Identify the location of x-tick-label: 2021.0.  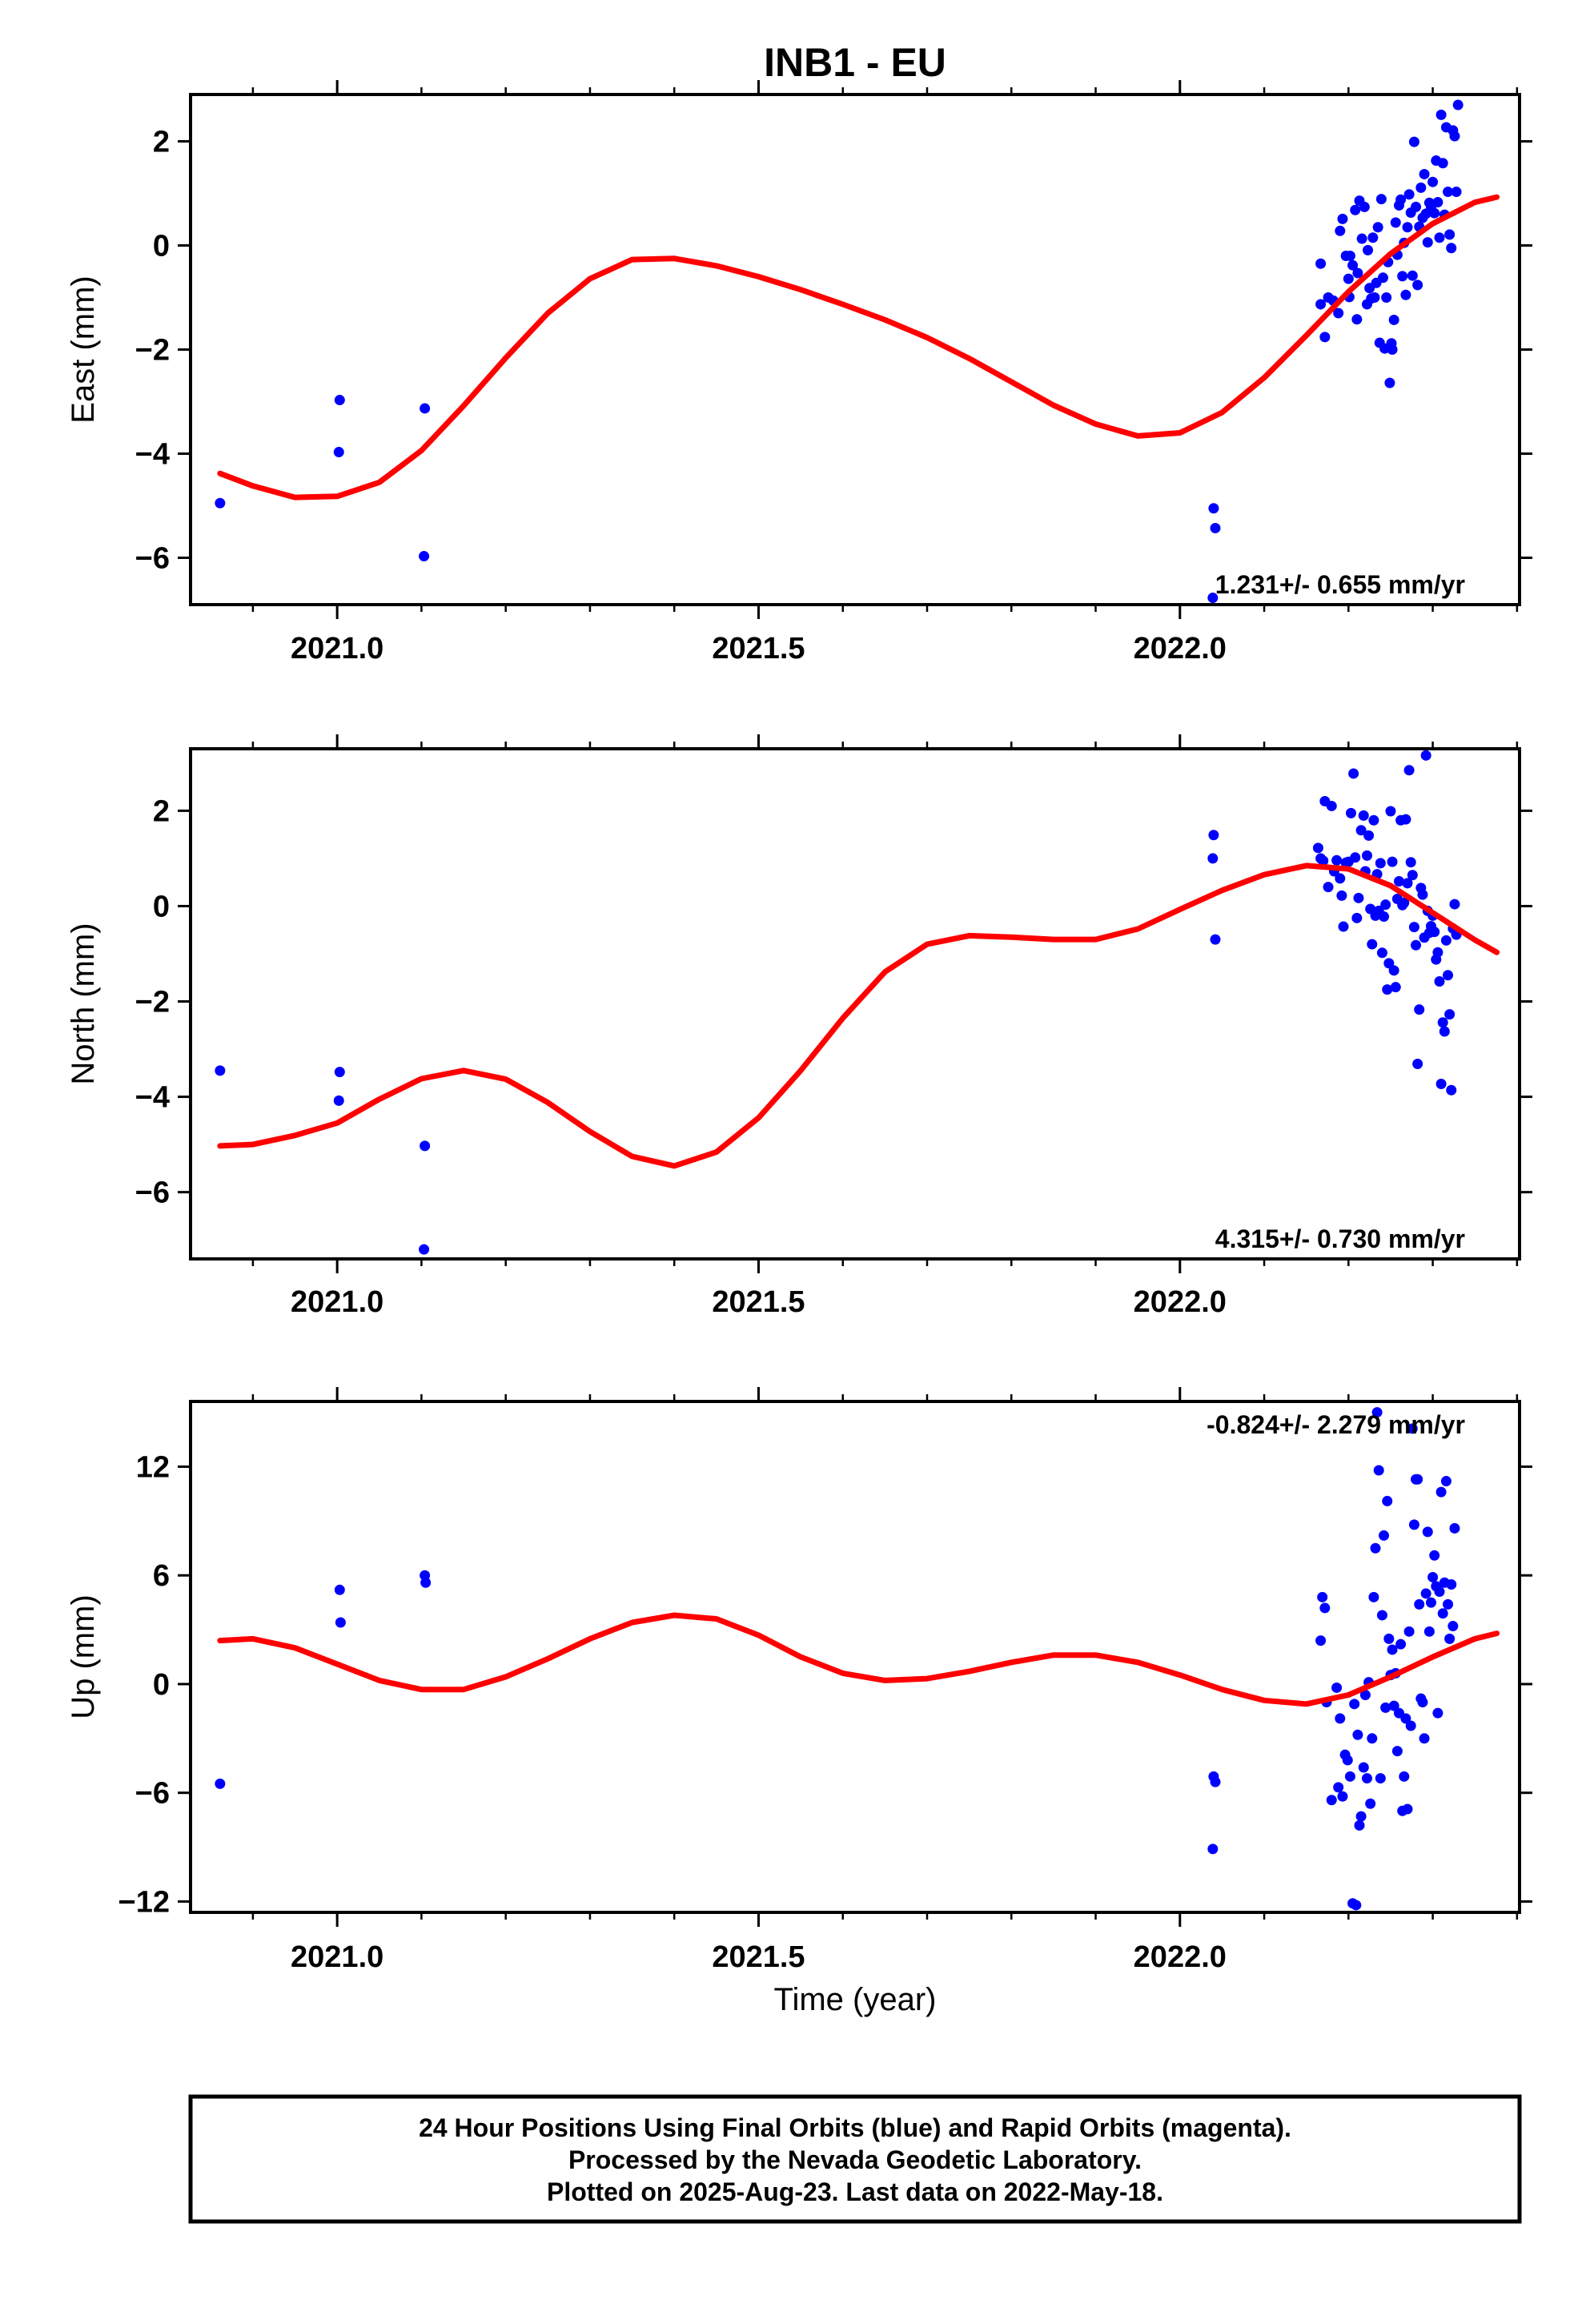
(337, 1957).